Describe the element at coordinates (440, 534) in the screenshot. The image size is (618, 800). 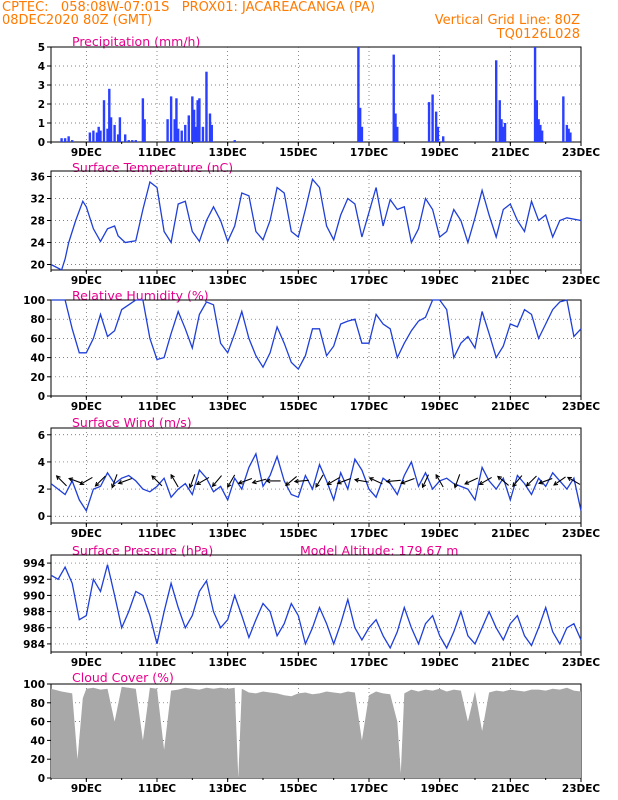
I see `wind-xtick-label: 19DEC` at that location.